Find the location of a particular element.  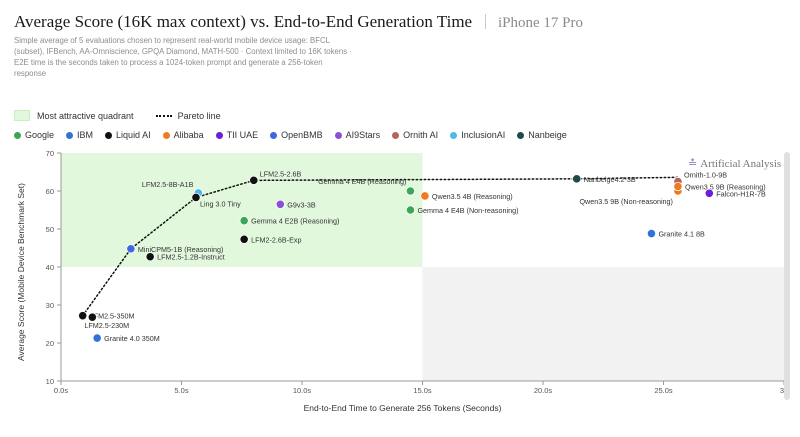

legend-item-liquid-ai: Liquid AI is located at coordinates (128, 135).